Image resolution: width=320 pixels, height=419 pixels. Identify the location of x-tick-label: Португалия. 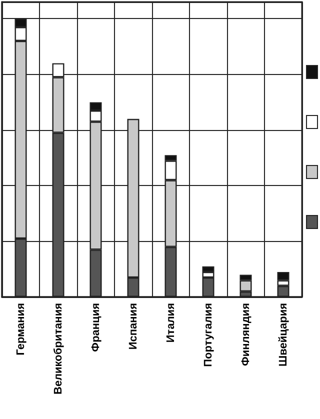
(208, 335).